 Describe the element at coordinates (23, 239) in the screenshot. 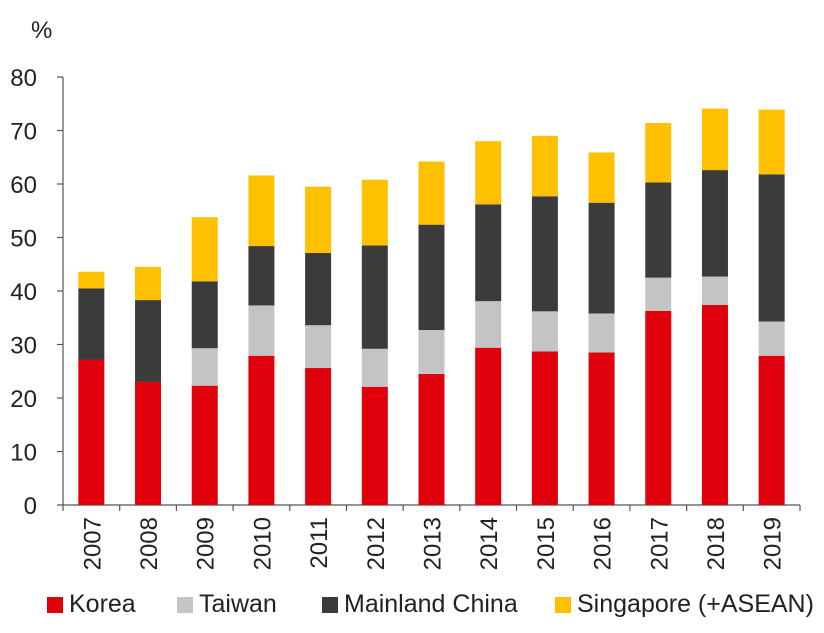

I see `y-tick-label: 50` at that location.